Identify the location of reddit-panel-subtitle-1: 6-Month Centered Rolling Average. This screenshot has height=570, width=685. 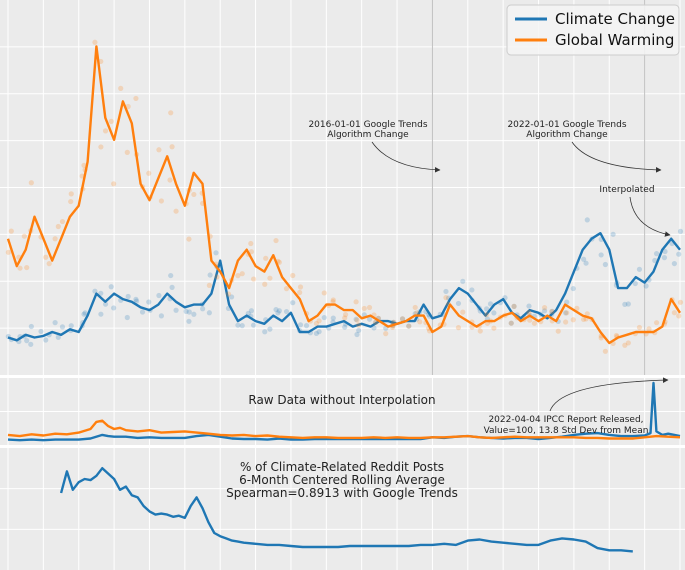
(342, 480).